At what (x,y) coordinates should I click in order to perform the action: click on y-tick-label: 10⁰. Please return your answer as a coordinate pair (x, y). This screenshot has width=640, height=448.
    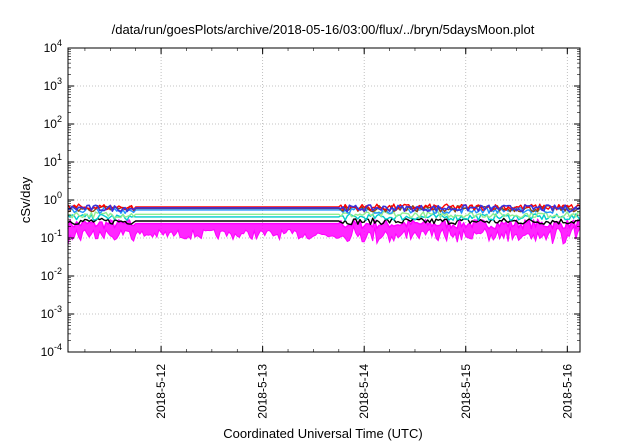
    Looking at the image, I should click on (53, 198).